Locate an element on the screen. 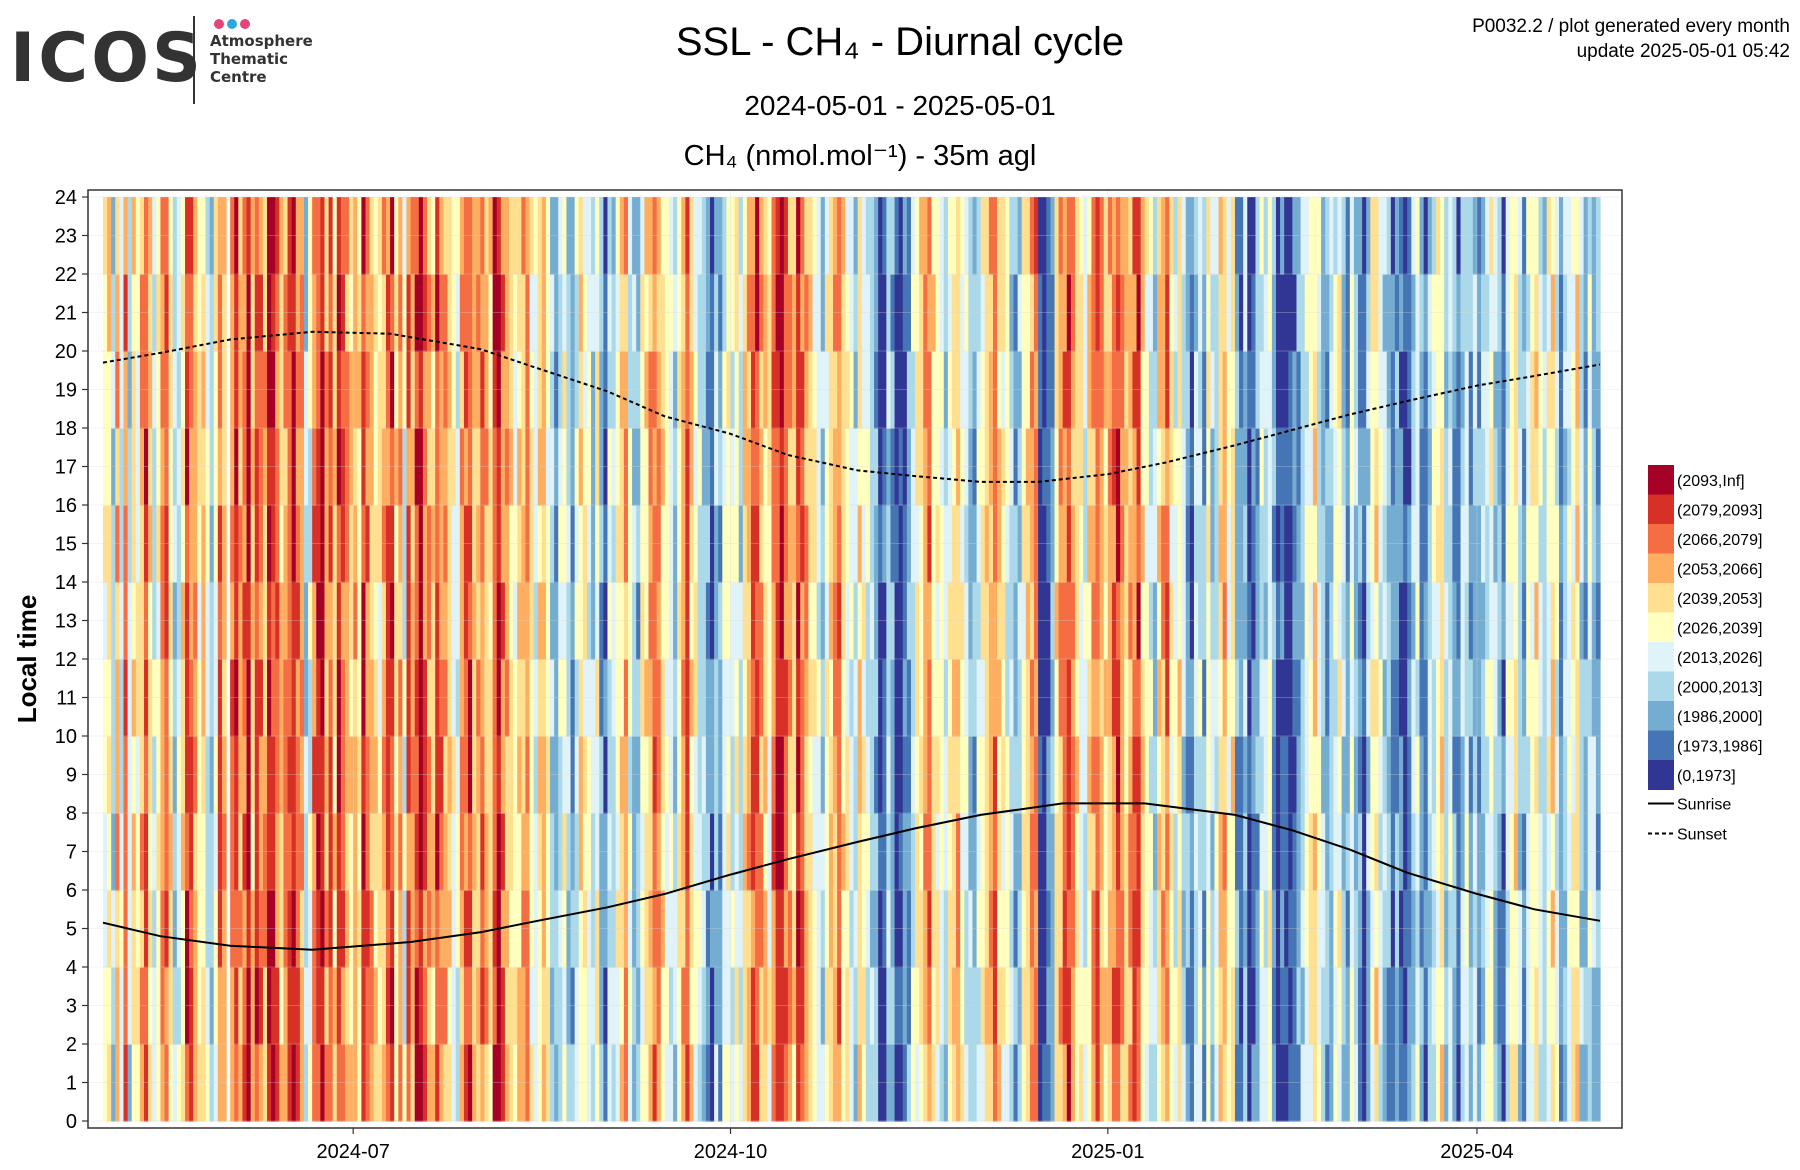 The image size is (1800, 1170). y-tick-label: 14 is located at coordinates (66, 583).